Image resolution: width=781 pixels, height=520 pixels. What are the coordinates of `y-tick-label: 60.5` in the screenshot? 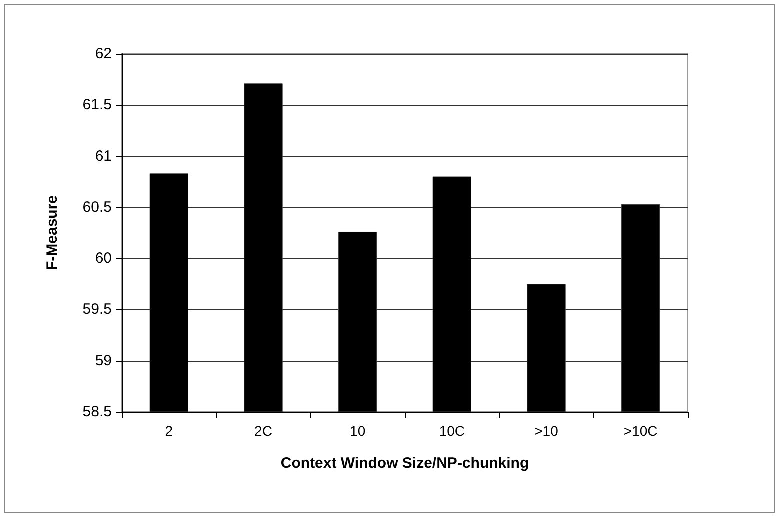 It's located at (97, 207).